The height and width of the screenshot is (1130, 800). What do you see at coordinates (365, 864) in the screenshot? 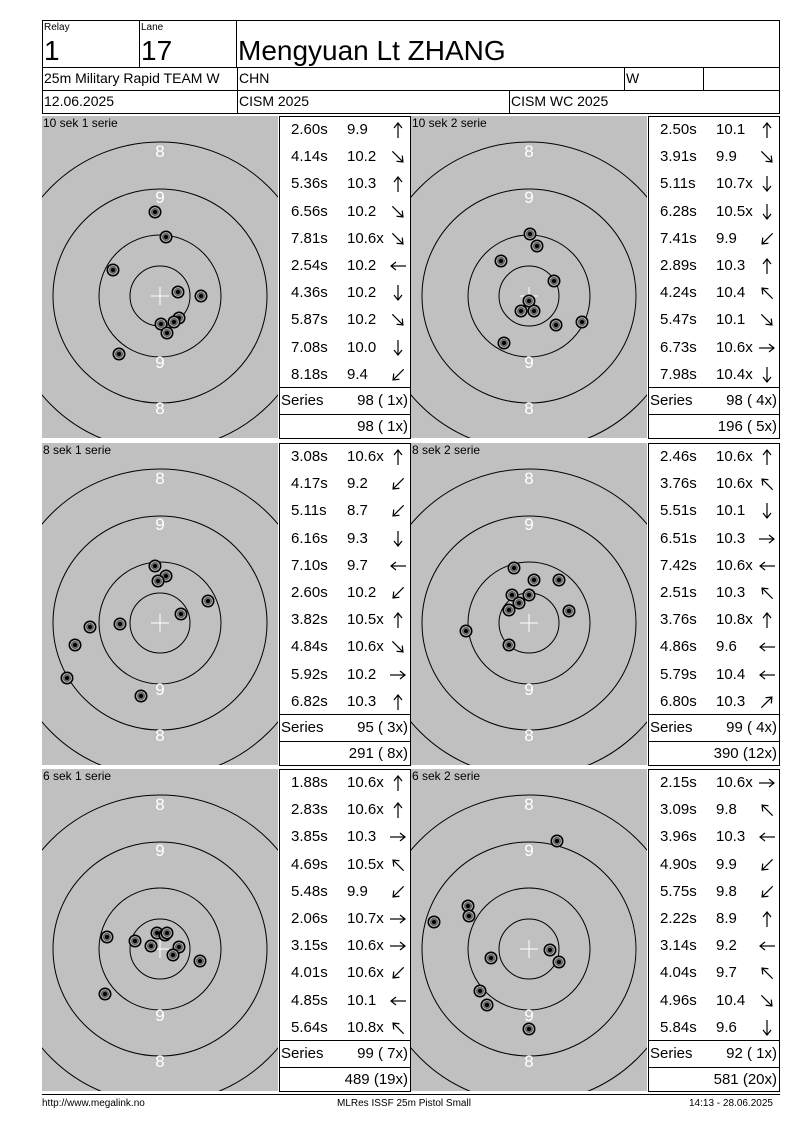
I see `shot-score: 10.5x` at bounding box center [365, 864].